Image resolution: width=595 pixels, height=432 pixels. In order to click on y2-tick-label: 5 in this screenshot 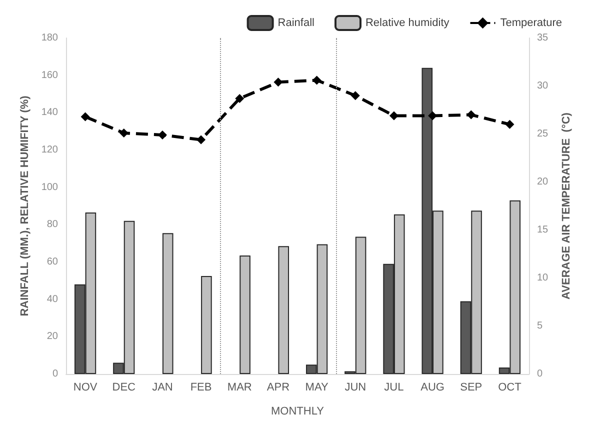, I will do `click(540, 326)`.